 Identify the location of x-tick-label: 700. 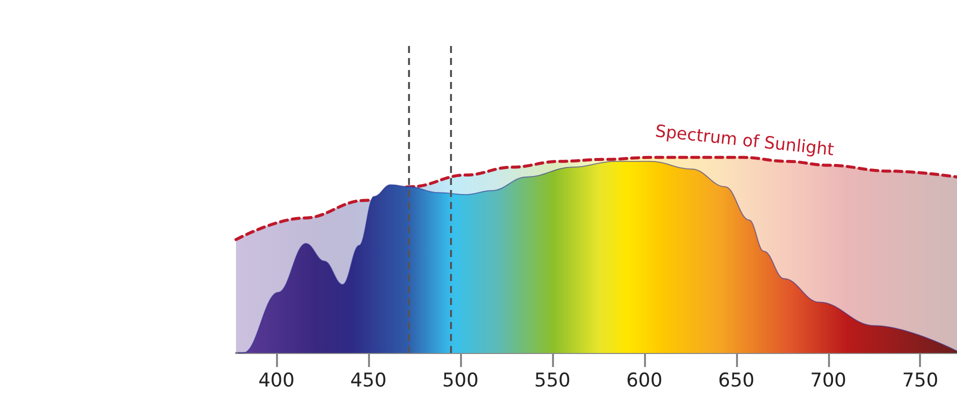
(828, 381).